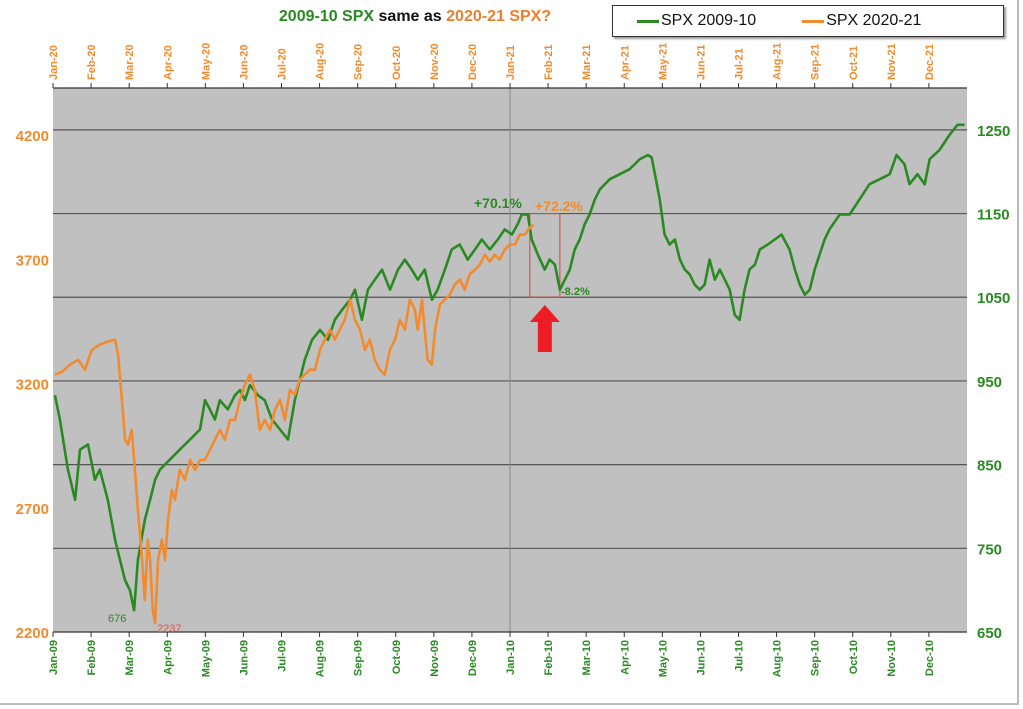  I want to click on bottom-axis-tick-label: Jul-10, so click(740, 656).